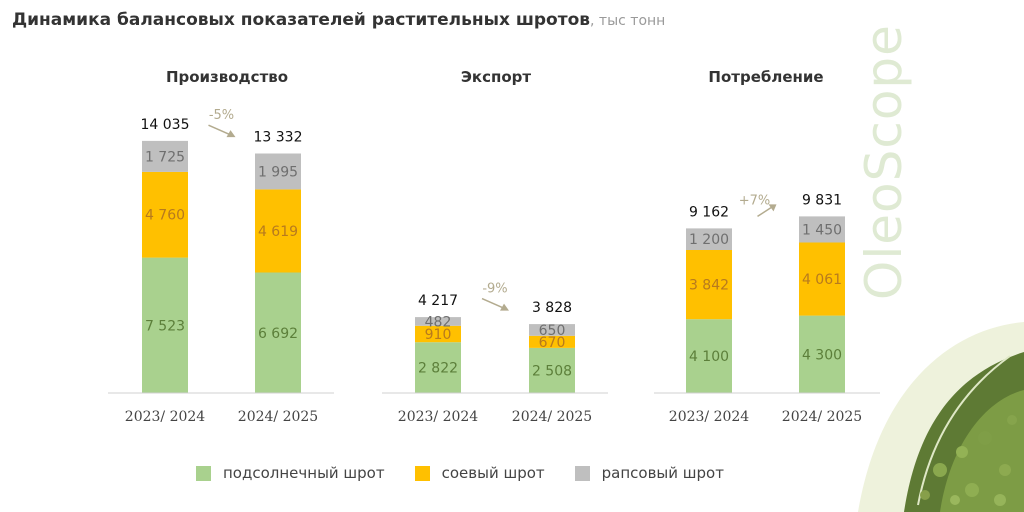 The height and width of the screenshot is (512, 1024). Describe the element at coordinates (772, 208) in the screenshot. I see `consumption-change-arrowhead` at that location.